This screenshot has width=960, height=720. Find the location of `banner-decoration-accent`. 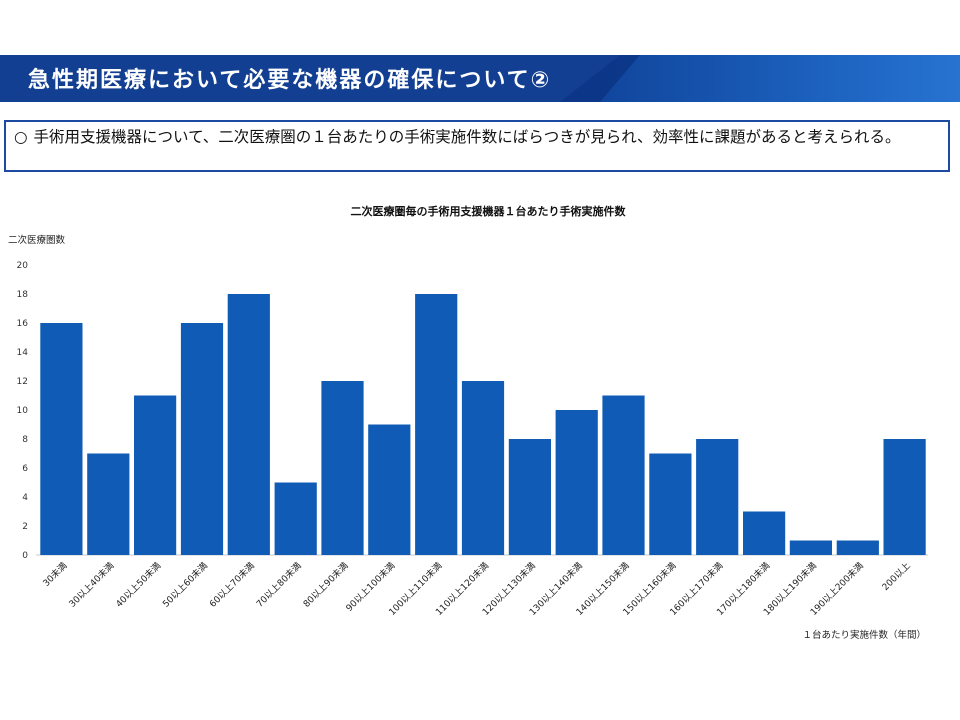

banner-decoration-accent is located at coordinates (780, 78).